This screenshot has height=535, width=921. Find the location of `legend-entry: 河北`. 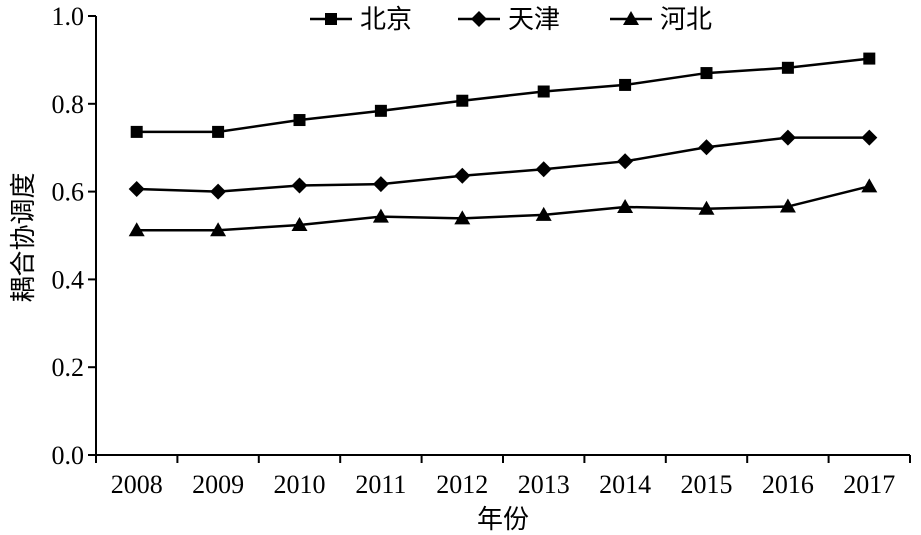

legend-entry: 河北 is located at coordinates (661, 20).